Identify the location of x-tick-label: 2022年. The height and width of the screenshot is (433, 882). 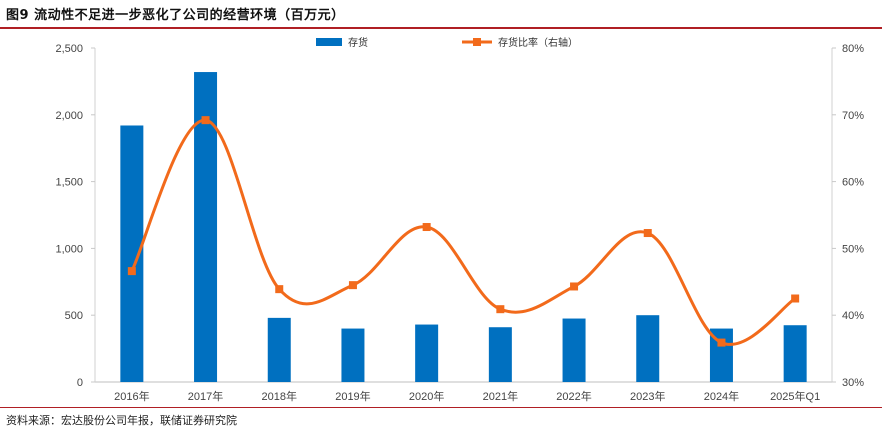
(573, 396).